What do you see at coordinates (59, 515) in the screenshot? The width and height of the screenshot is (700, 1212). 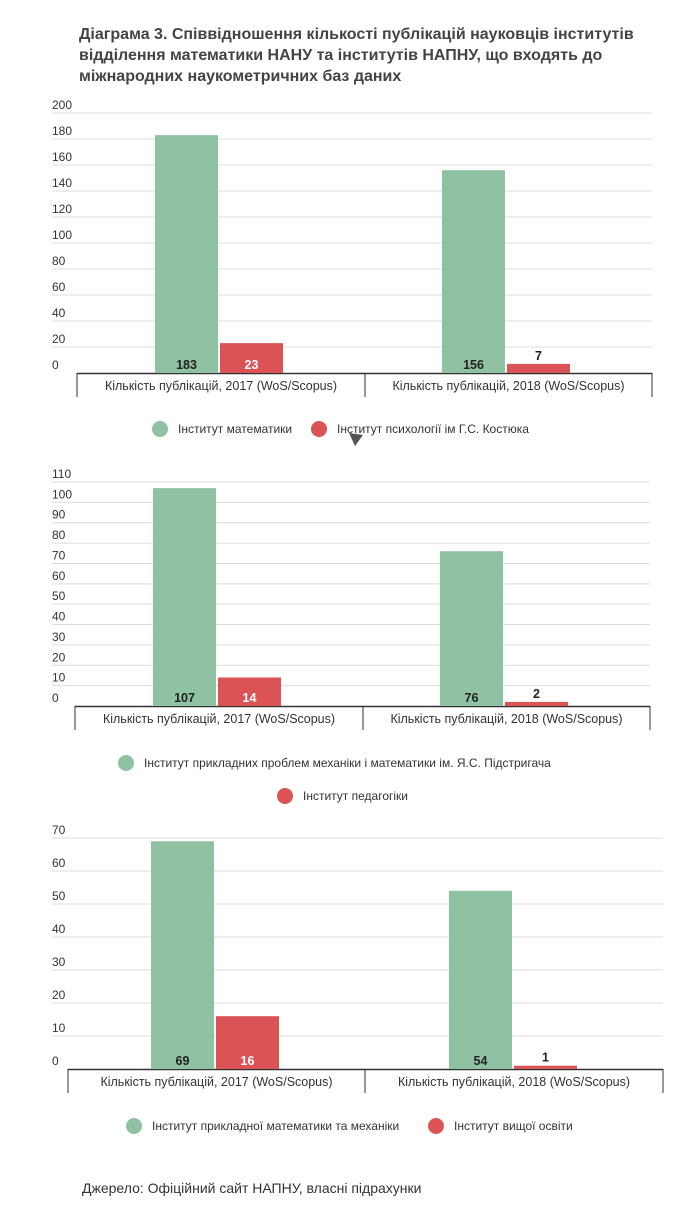 I see `y-tick-label: 90` at bounding box center [59, 515].